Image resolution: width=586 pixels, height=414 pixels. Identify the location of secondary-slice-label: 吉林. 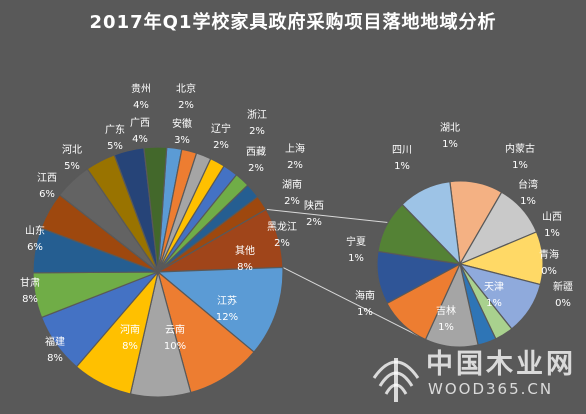
(446, 310).